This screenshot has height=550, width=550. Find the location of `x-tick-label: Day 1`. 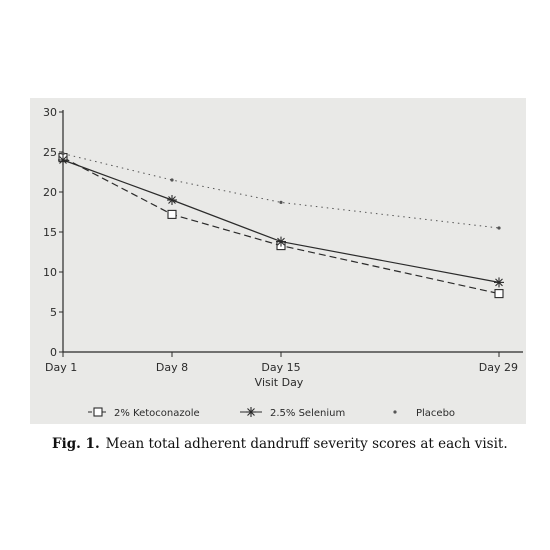

x-tick-label: Day 1 is located at coordinates (61, 367).